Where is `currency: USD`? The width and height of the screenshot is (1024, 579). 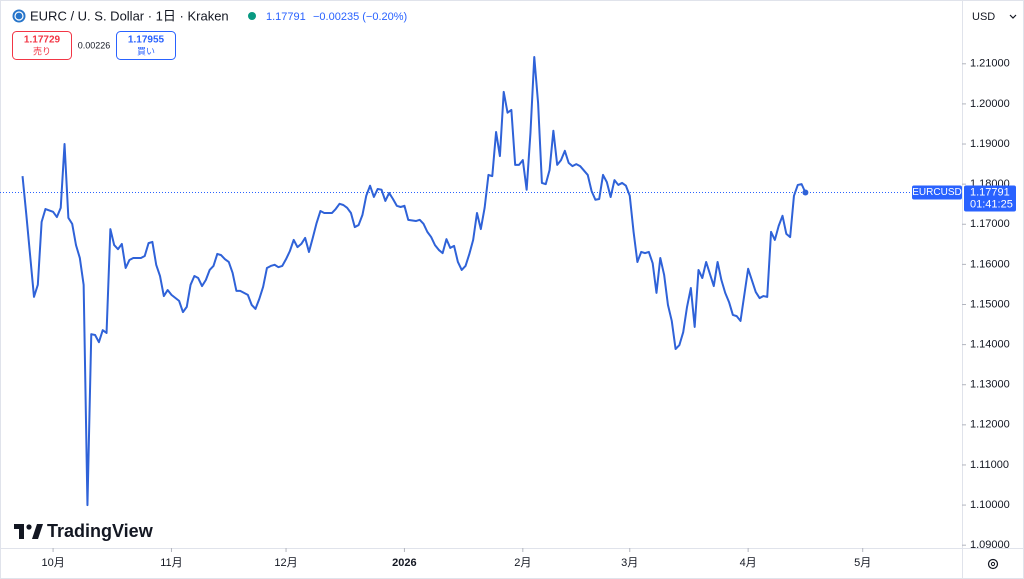 currency: USD is located at coordinates (983, 17).